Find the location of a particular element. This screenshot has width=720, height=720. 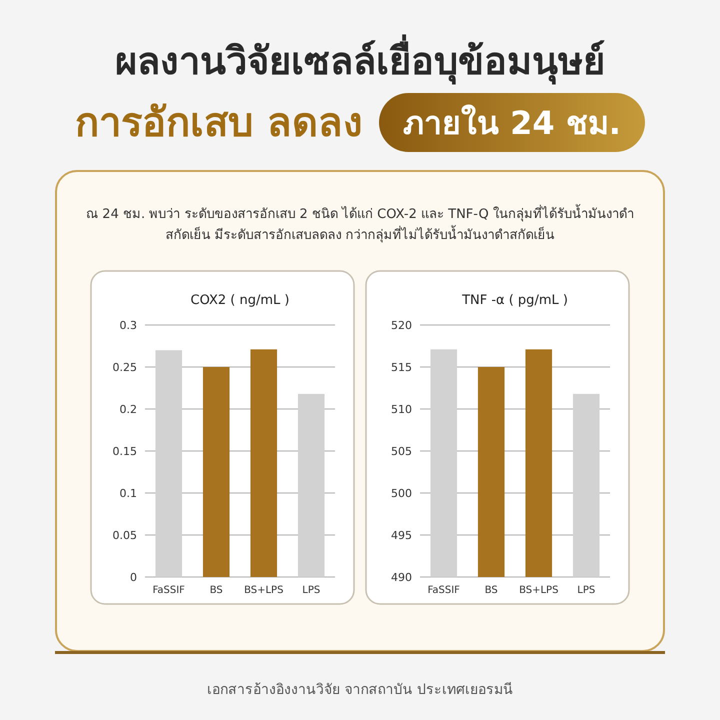

y-tick-label: 490 is located at coordinates (401, 577).